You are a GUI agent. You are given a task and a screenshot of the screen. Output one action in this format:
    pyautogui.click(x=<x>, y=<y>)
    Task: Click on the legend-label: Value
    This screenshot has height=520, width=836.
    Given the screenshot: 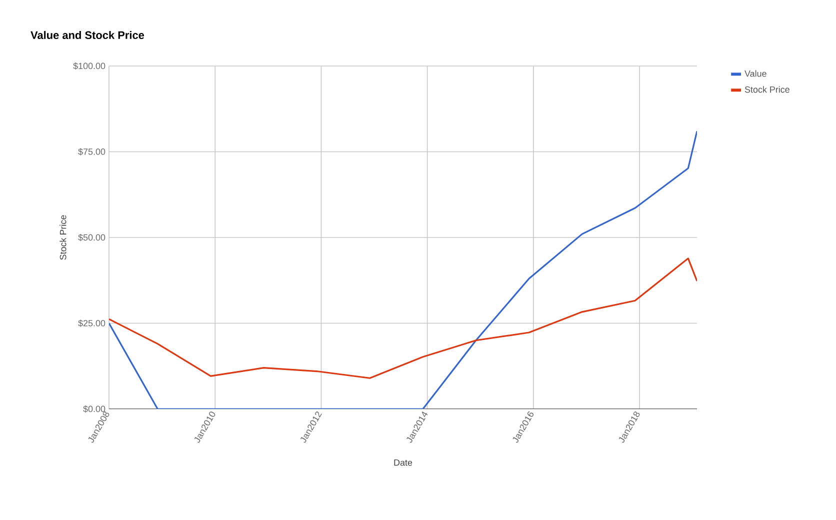 What is the action you would take?
    pyautogui.click(x=755, y=73)
    